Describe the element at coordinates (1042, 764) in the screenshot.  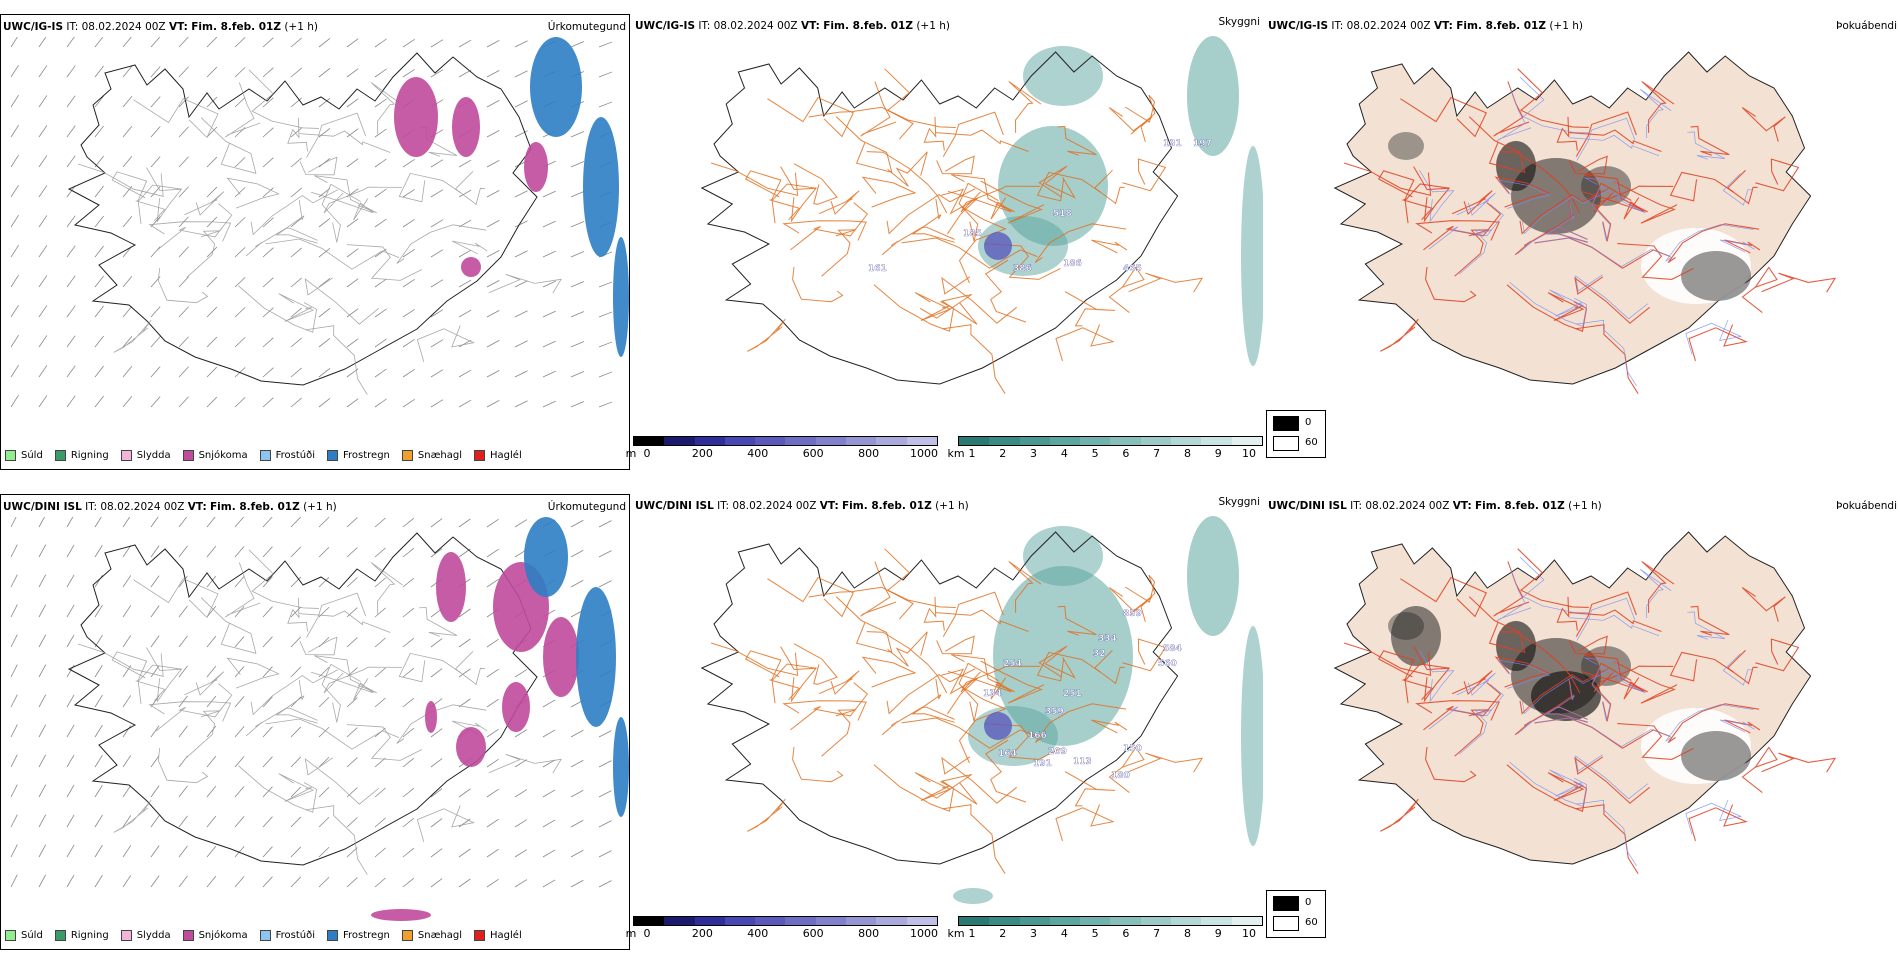
I see `cloud-base-label: 191` at that location.